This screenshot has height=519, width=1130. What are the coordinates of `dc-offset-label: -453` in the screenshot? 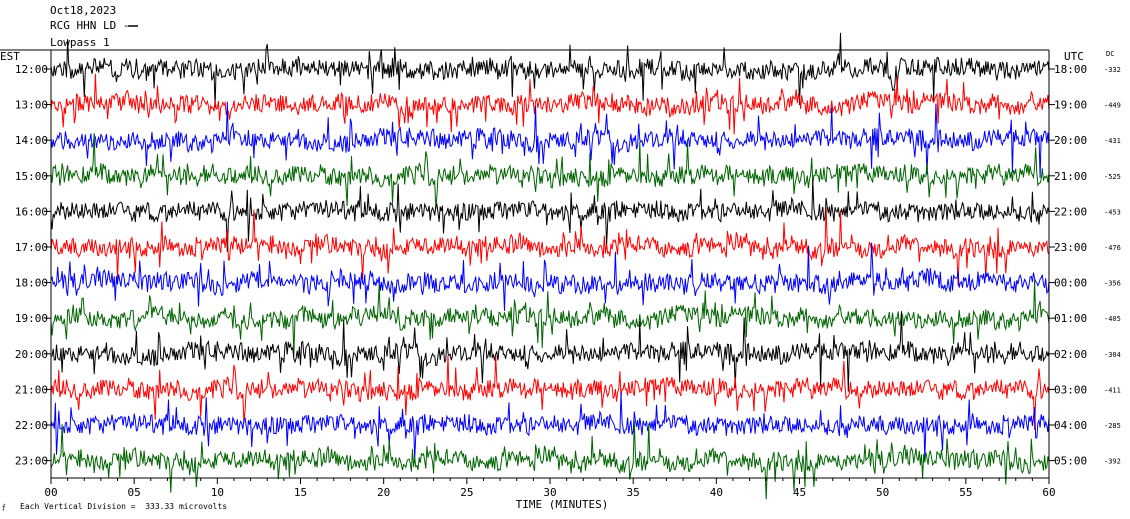 It's located at (1112, 212).